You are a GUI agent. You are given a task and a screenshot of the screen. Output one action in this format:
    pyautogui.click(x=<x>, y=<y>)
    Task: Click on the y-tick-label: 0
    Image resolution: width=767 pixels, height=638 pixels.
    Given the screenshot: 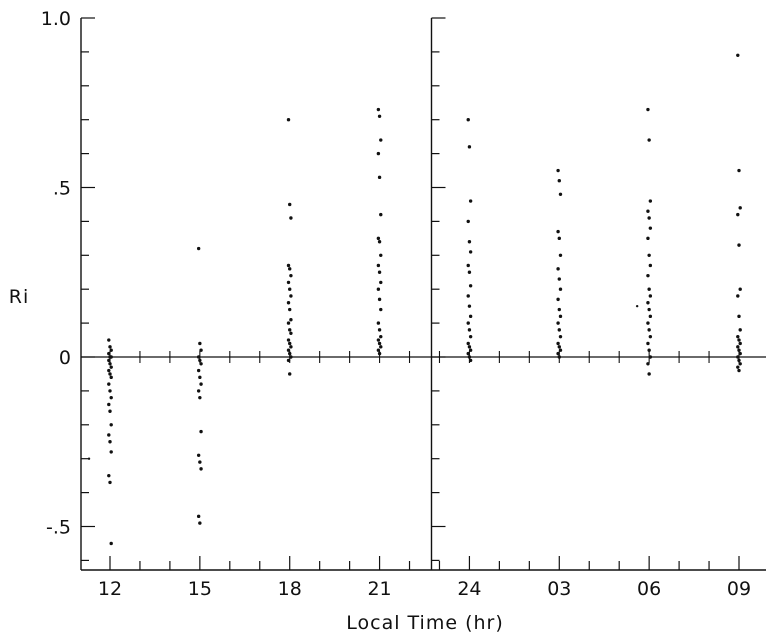 What is the action you would take?
    pyautogui.click(x=65, y=358)
    